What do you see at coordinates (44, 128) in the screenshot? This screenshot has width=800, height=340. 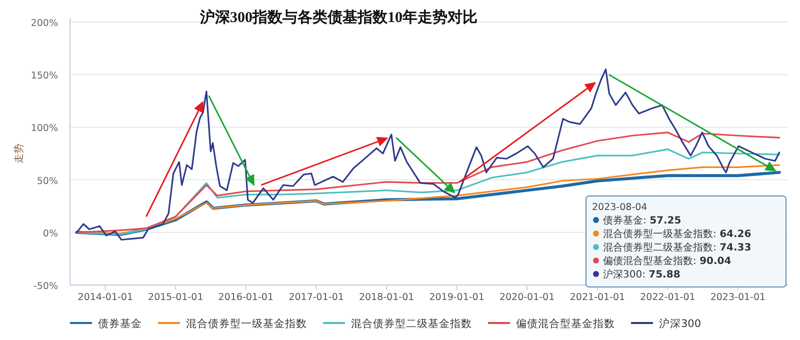 I see `y-tick-label: 100%` at bounding box center [44, 128].